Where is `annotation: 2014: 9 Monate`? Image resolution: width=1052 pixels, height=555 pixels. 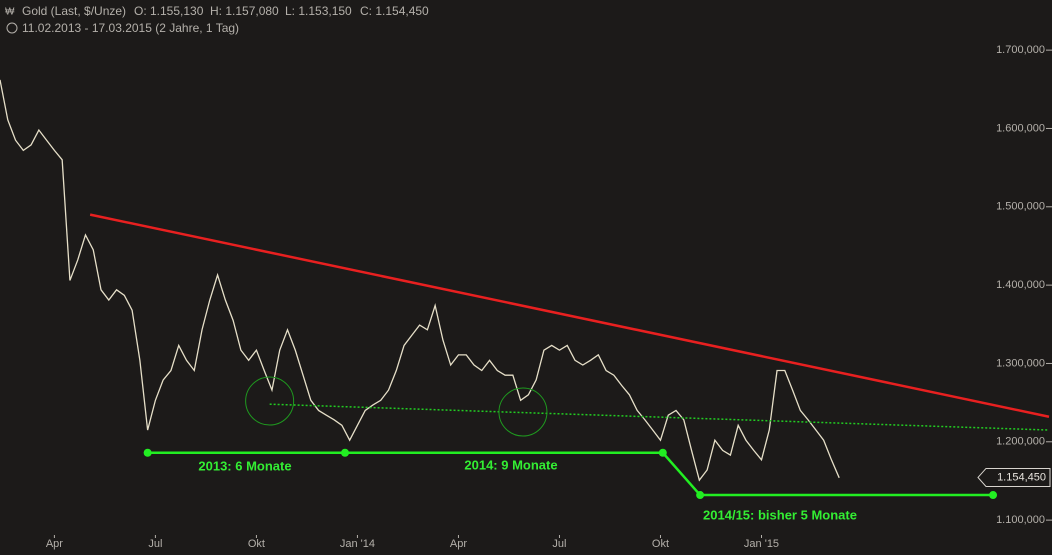 annotation: 2014: 9 Monate is located at coordinates (510, 464).